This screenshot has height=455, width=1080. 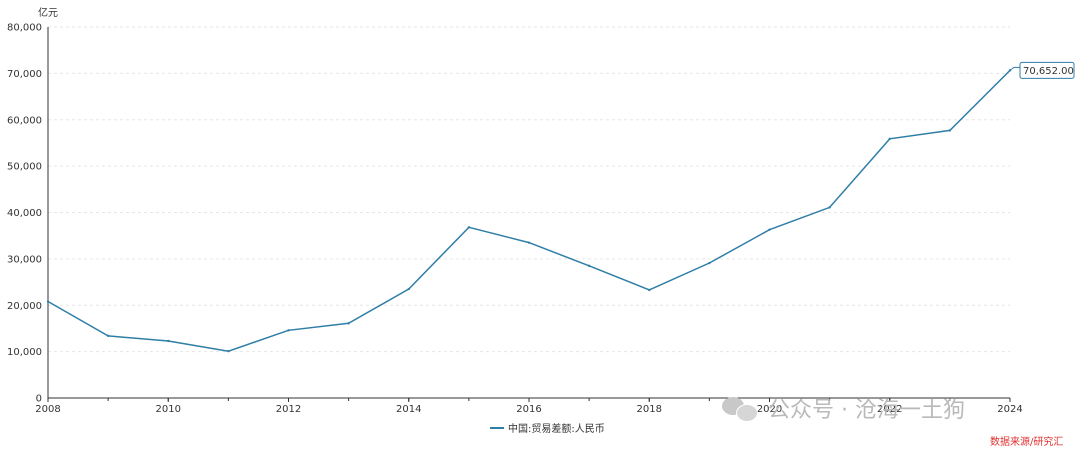 I want to click on watermark: 公众号 · 沧海一土狗, so click(x=842, y=408).